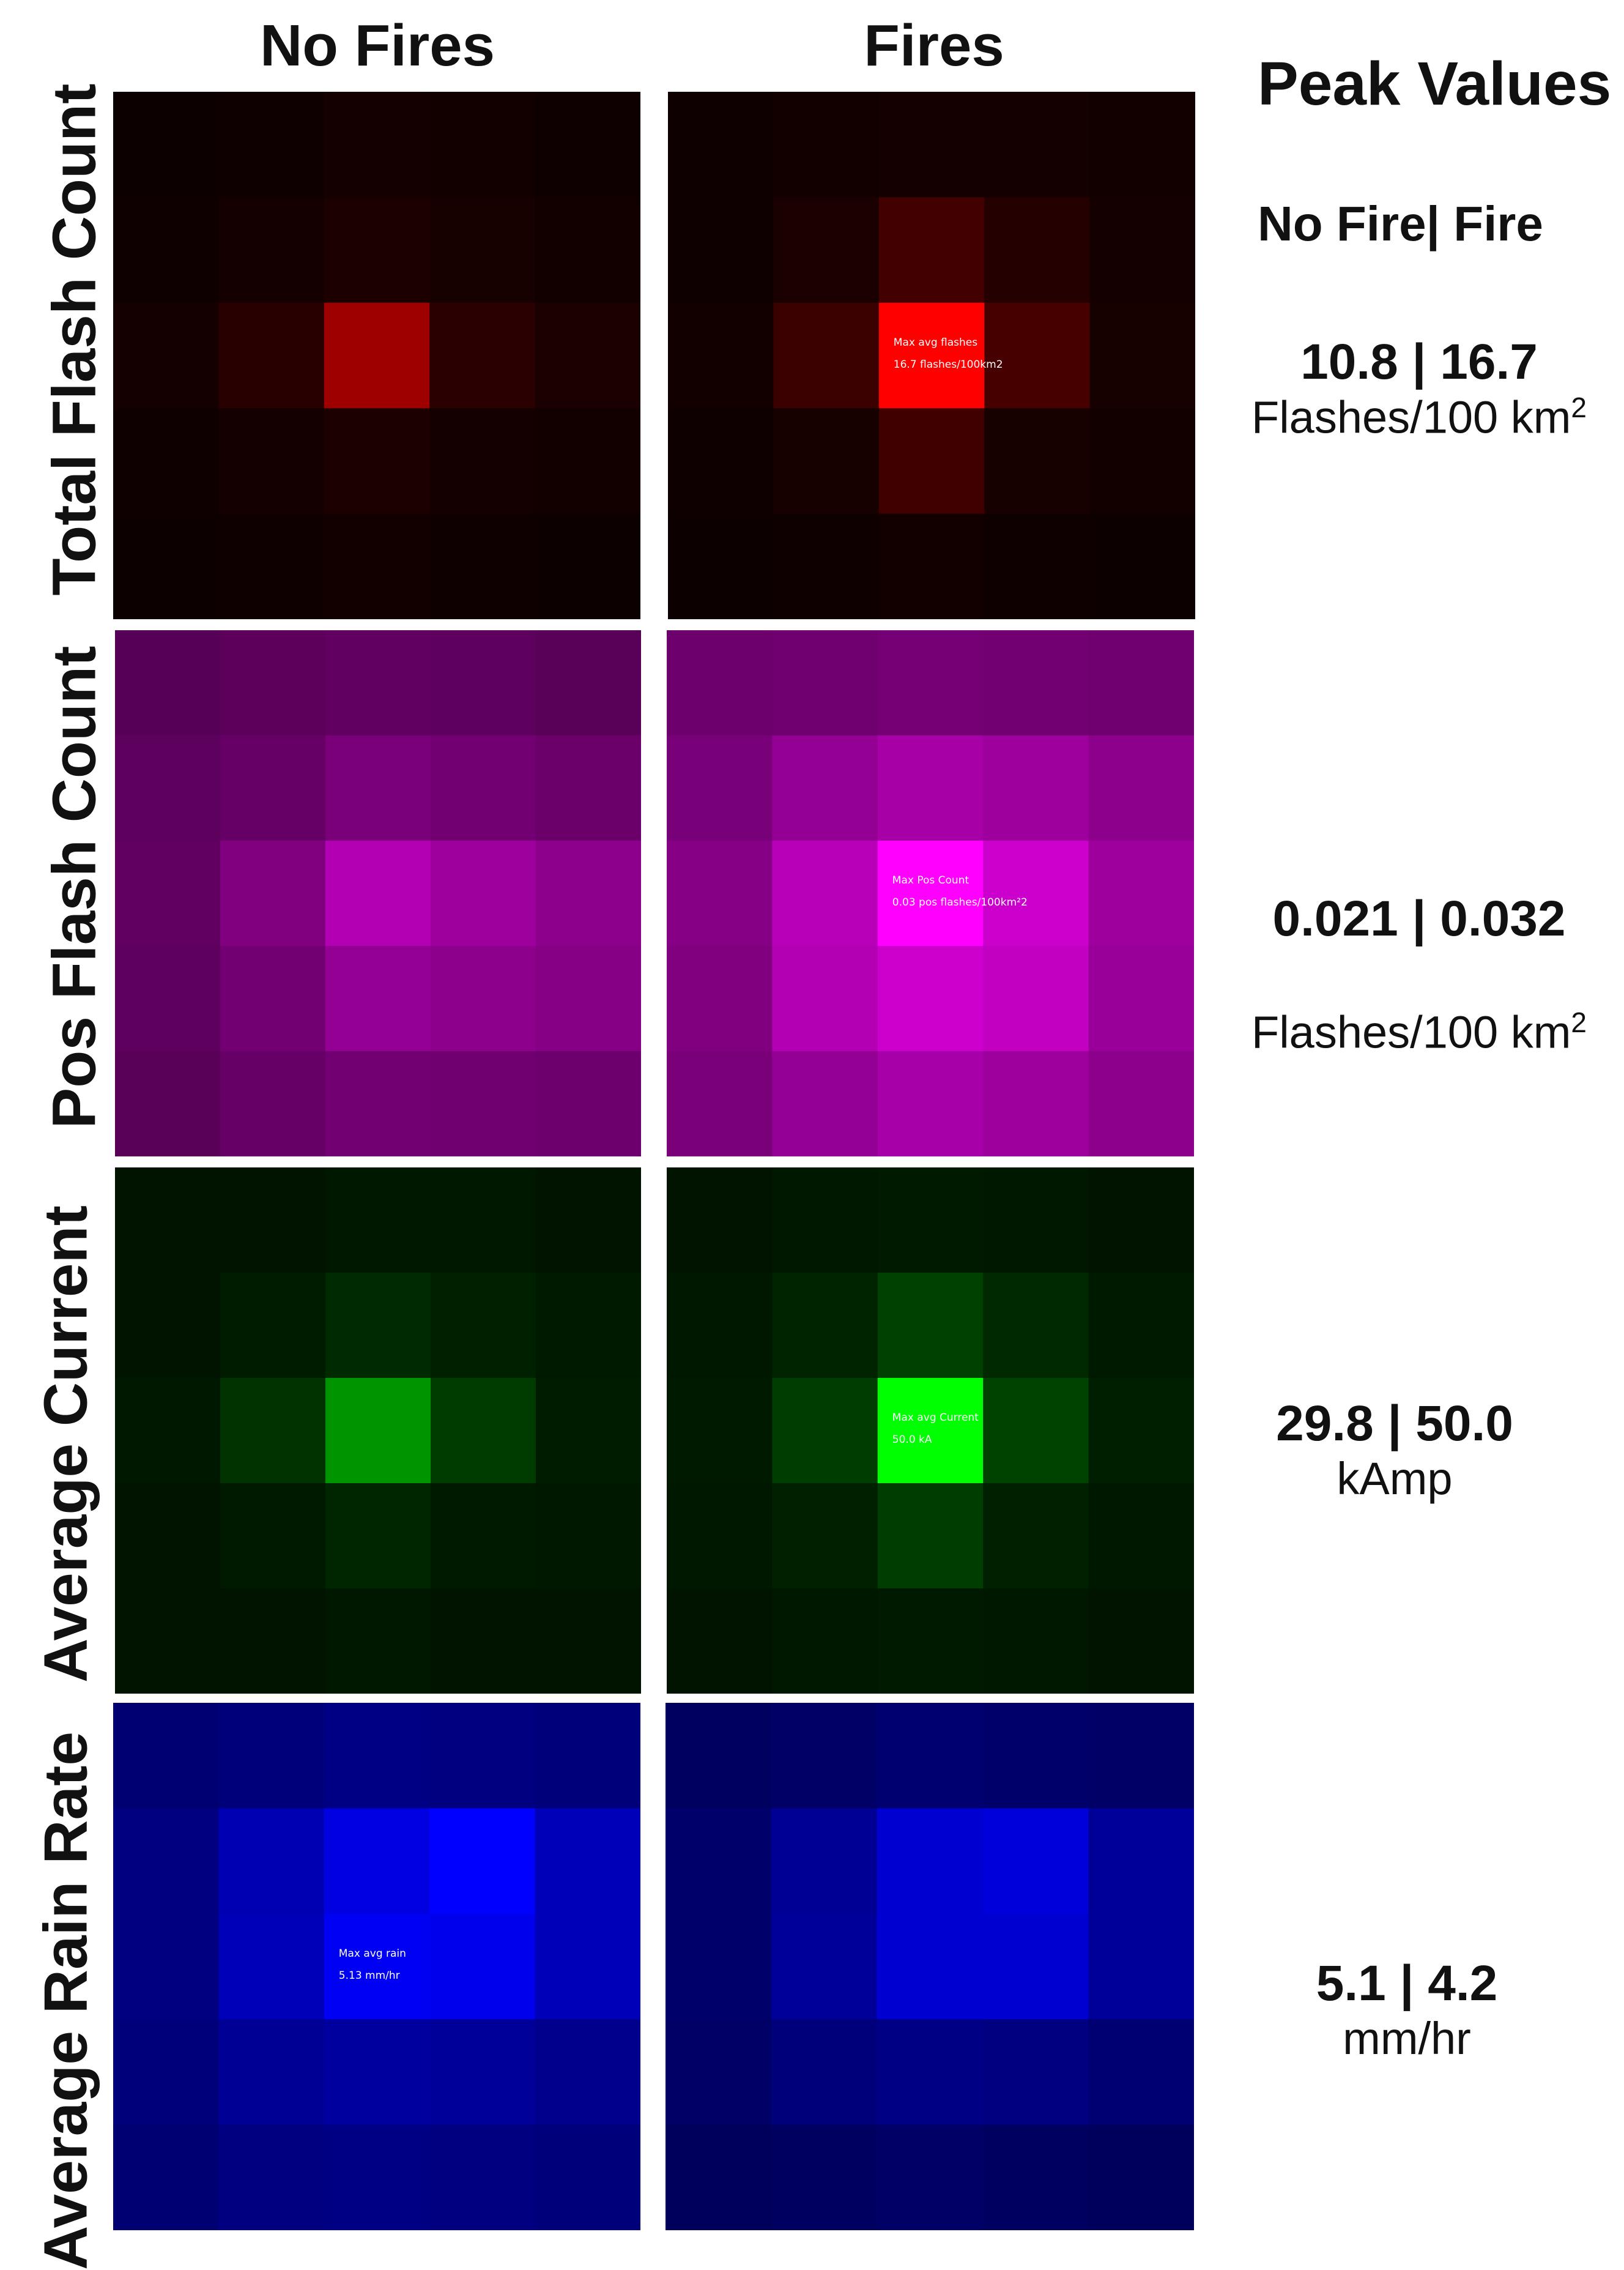 The image size is (1624, 2270). Describe the element at coordinates (1419, 389) in the screenshot. I see `peak-value-total-flash: 10.8 | 16.7 Flashes/100 km2` at that location.